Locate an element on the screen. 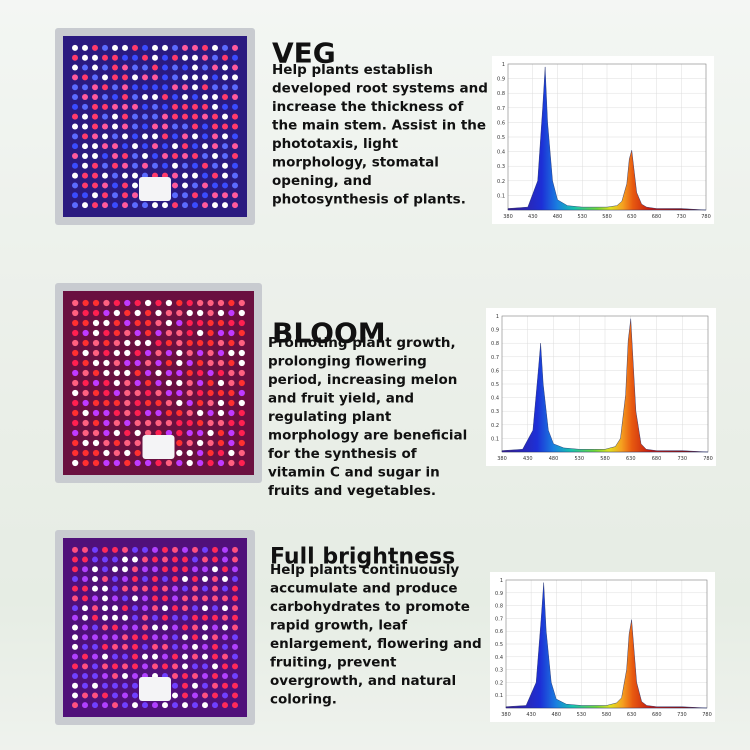  description-line: prolonging flowering is located at coordinates (347, 362).